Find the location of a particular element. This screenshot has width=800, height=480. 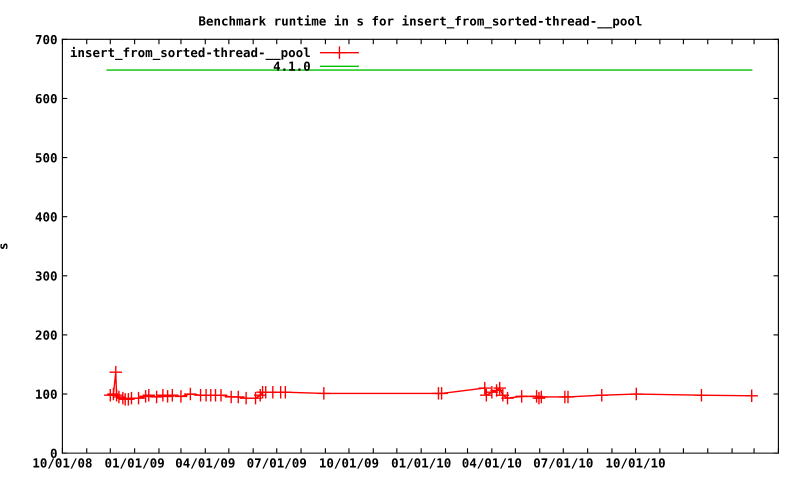

x-tick-label: 07/01/09 is located at coordinates (276, 463).